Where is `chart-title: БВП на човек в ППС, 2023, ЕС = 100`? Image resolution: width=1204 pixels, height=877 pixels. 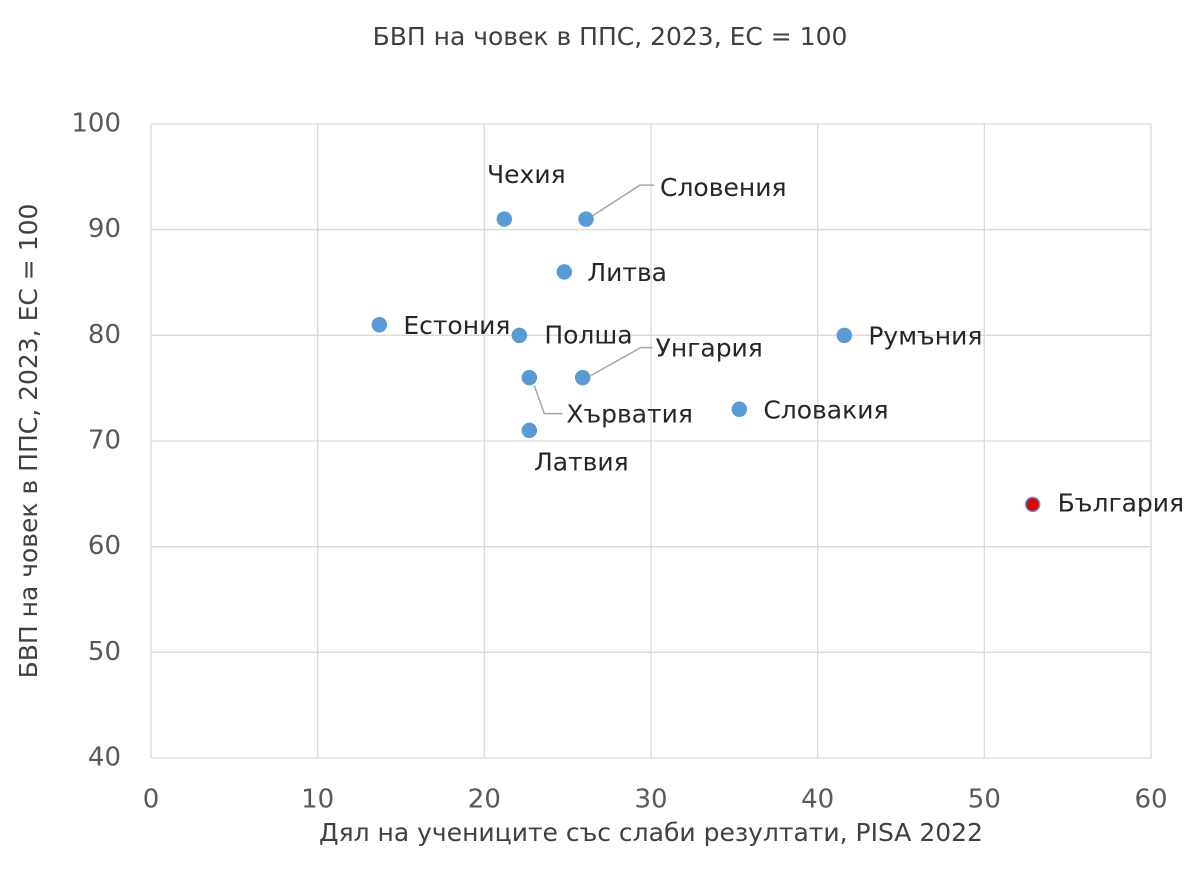 chart-title: БВП на човек в ППС, 2023, ЕС = 100 is located at coordinates (610, 36).